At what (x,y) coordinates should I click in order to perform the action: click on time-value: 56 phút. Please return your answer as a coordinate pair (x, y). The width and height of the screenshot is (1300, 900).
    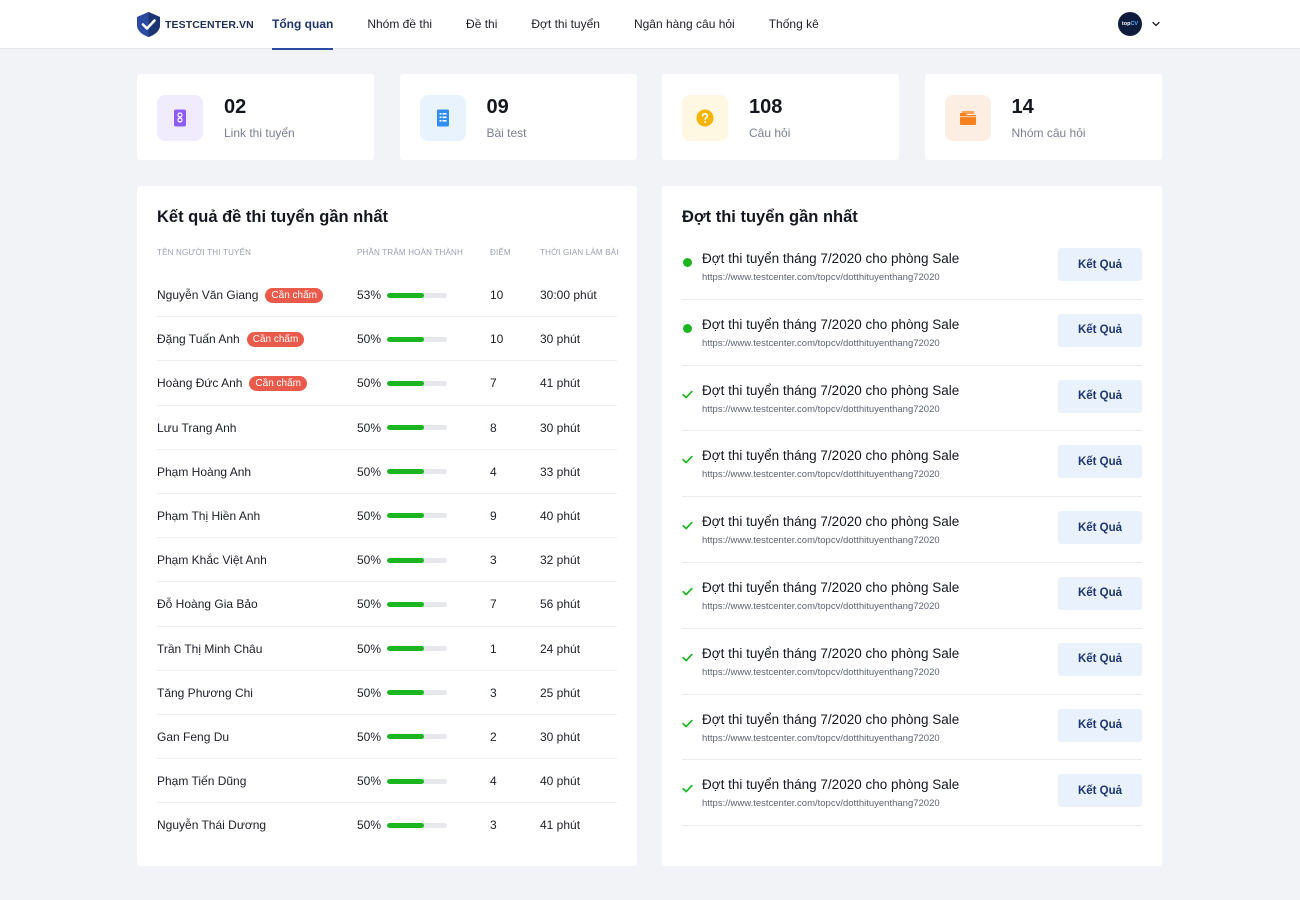
    Looking at the image, I should click on (560, 604).